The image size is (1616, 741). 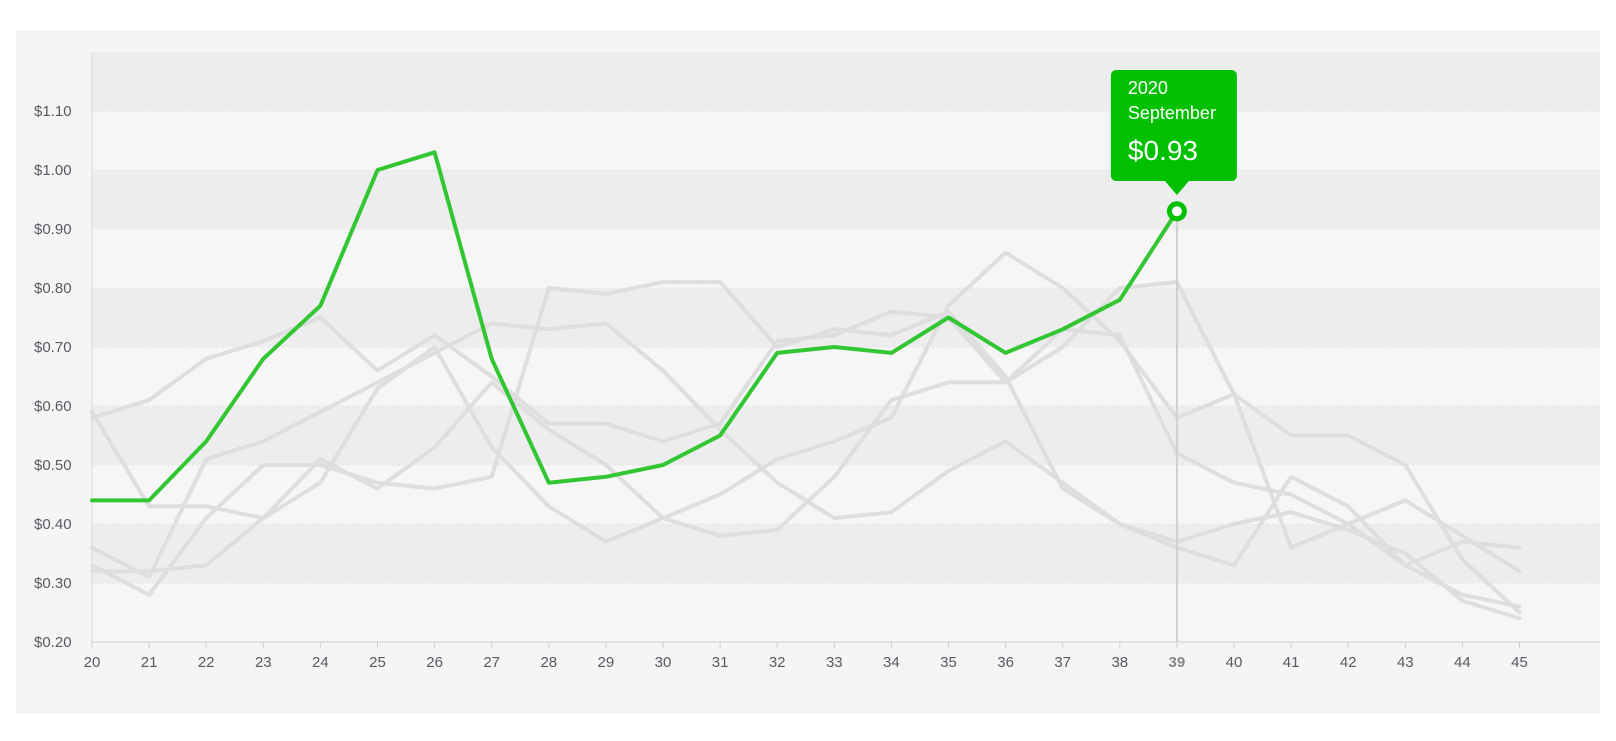 I want to click on x-tick-label: 43, so click(x=1405, y=662).